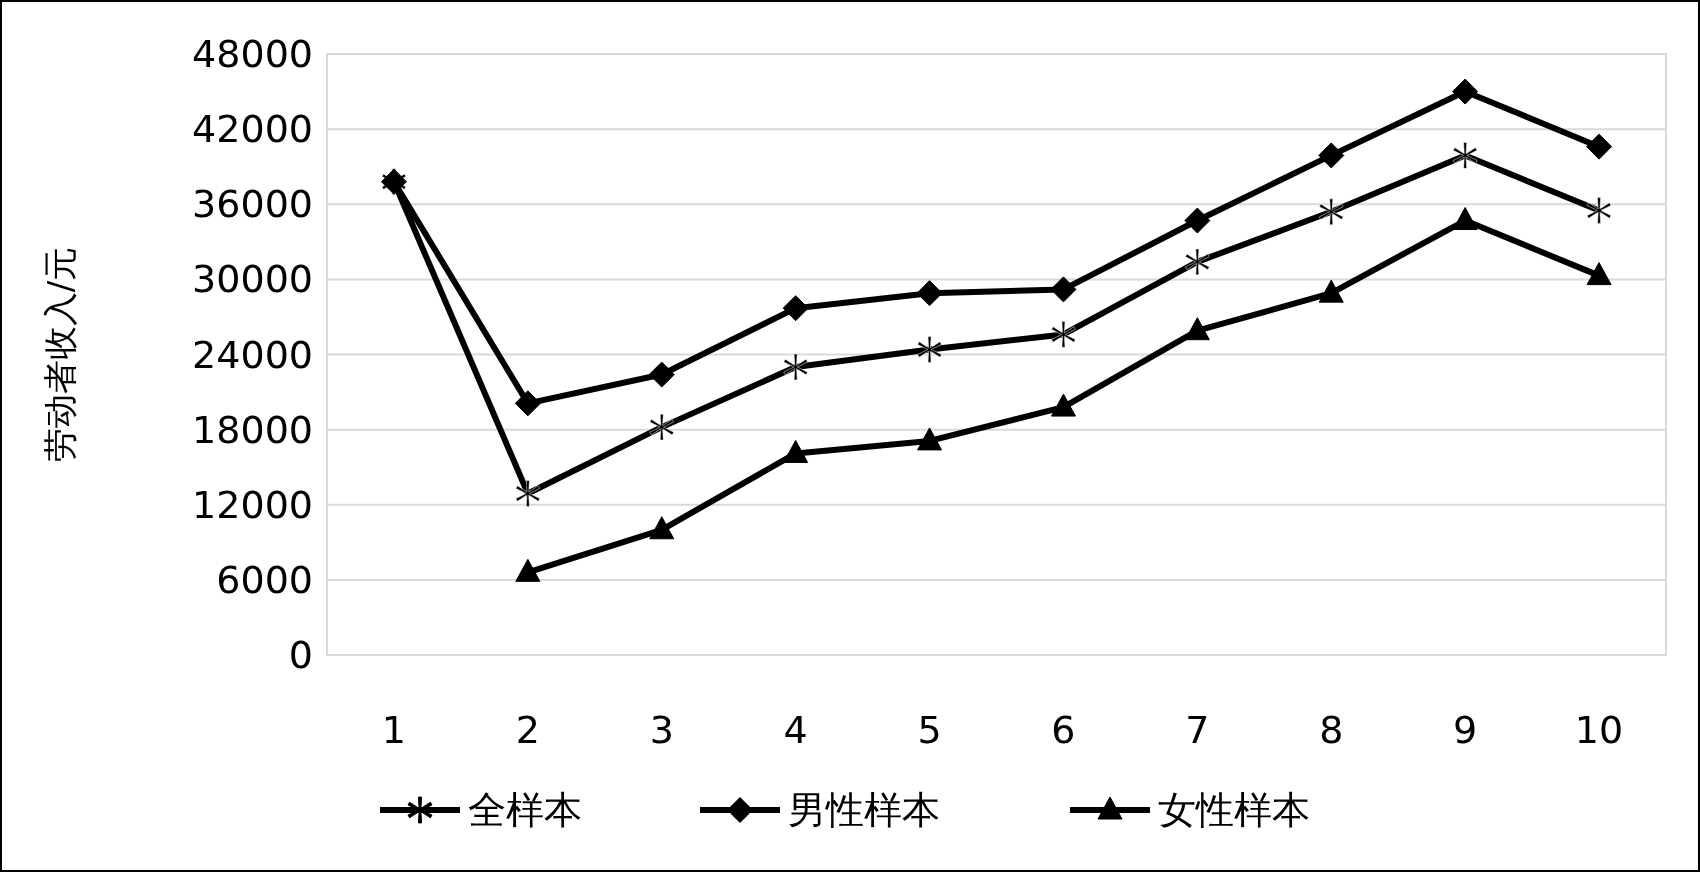 Image resolution: width=1700 pixels, height=872 pixels. What do you see at coordinates (795, 730) in the screenshot?
I see `x-tick-label: 4` at bounding box center [795, 730].